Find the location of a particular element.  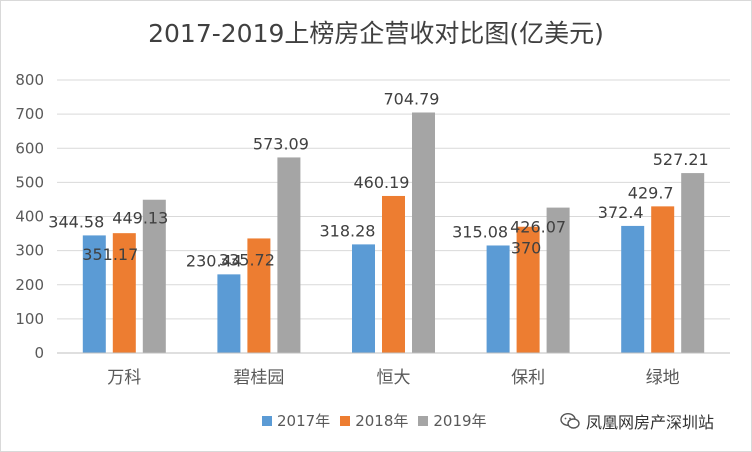

data-label: 344.58 is located at coordinates (76, 221).